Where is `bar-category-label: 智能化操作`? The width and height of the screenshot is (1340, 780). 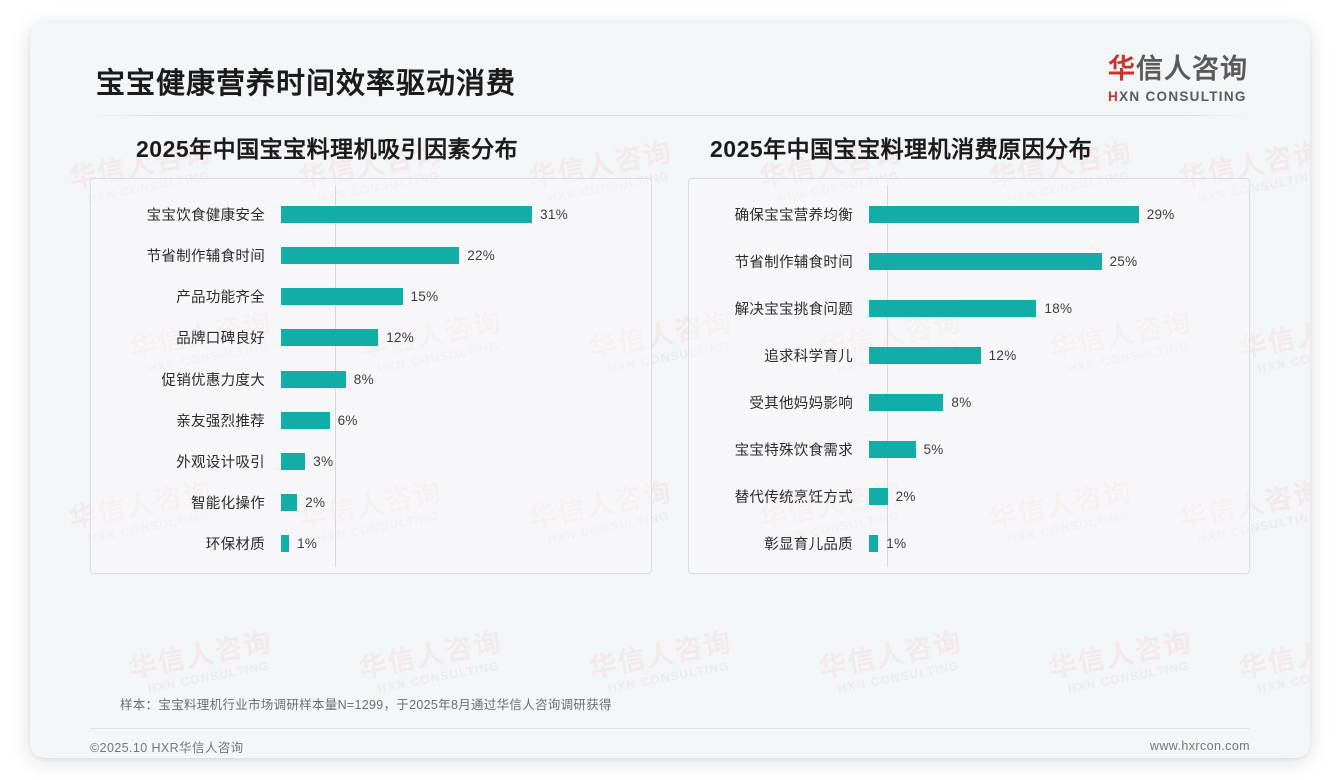 bar-category-label: 智能化操作 is located at coordinates (228, 503).